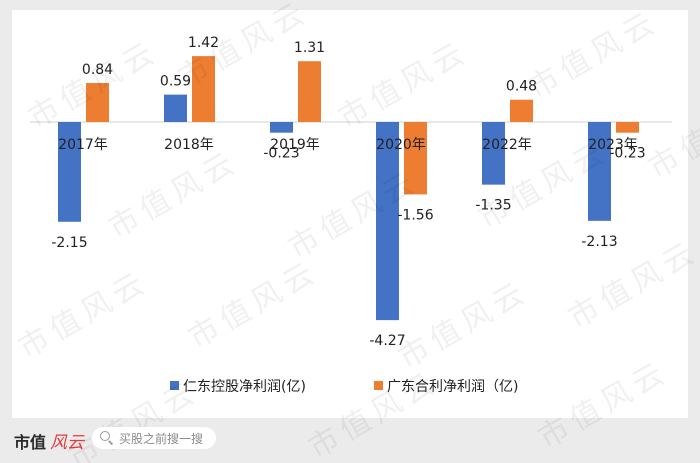  Describe the element at coordinates (30, 442) in the screenshot. I see `brand-logo-text: 市值` at that location.